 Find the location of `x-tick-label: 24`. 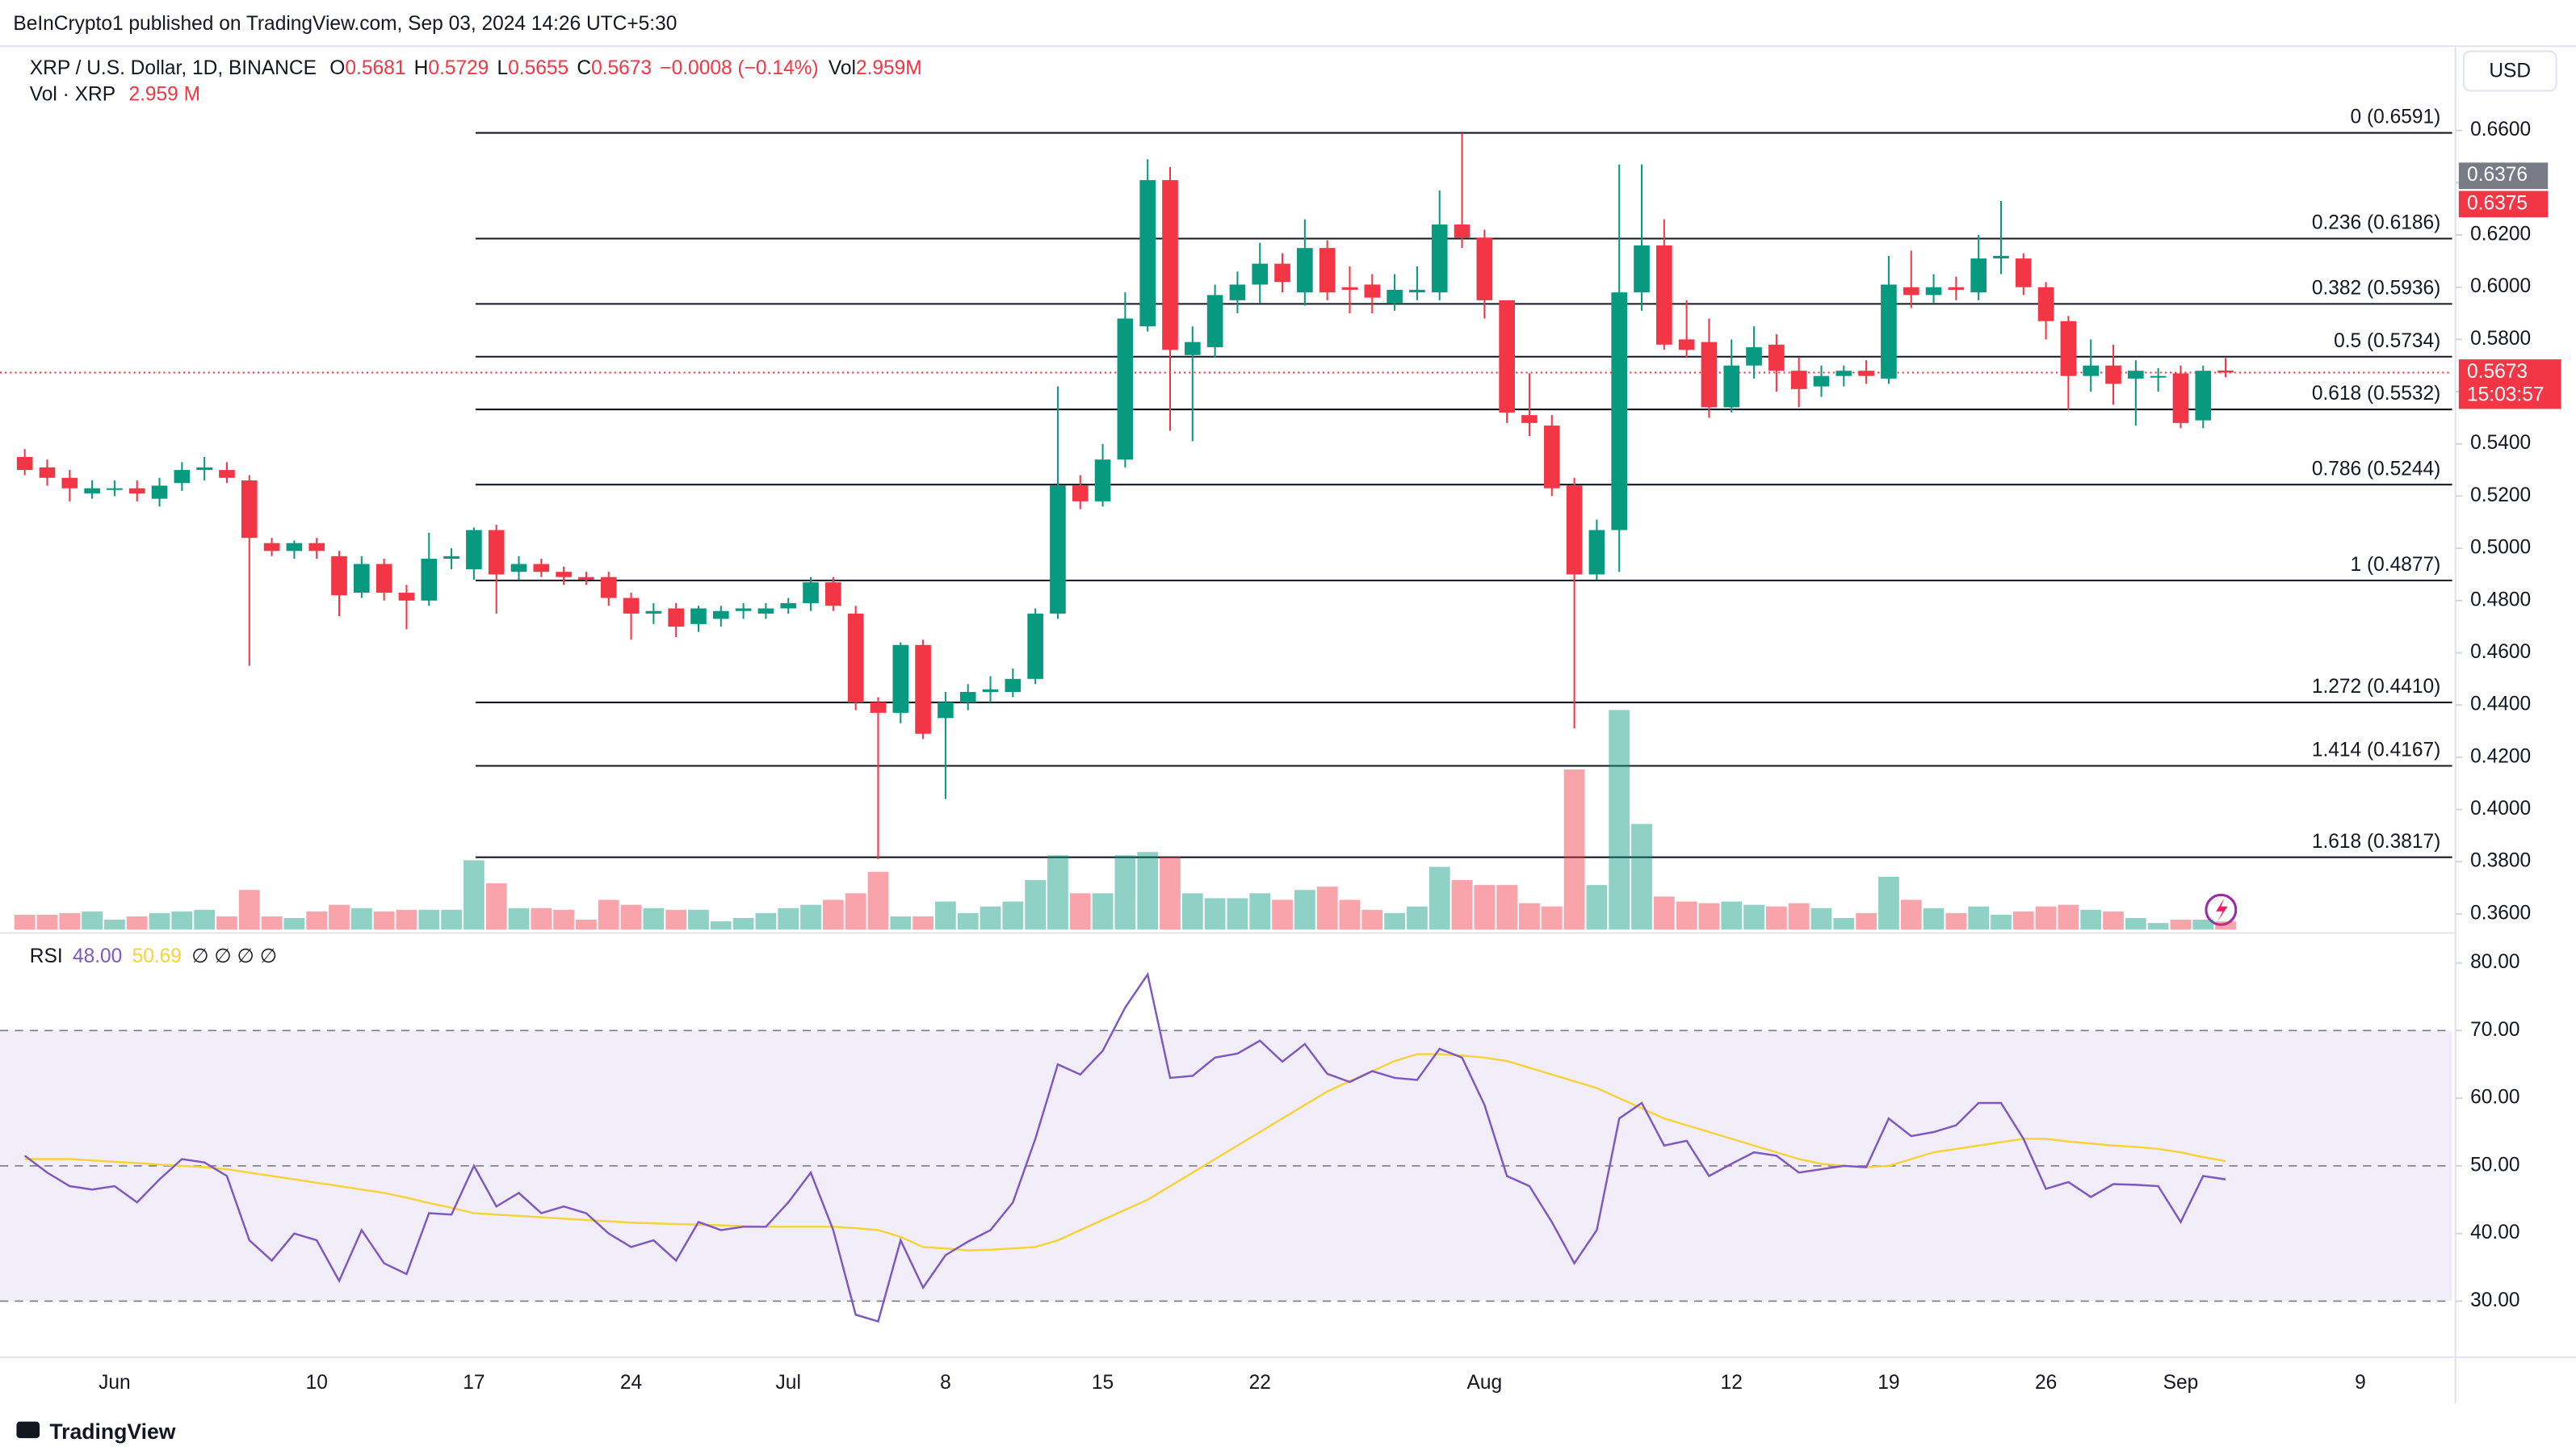

x-tick-label: 24 is located at coordinates (631, 1383).